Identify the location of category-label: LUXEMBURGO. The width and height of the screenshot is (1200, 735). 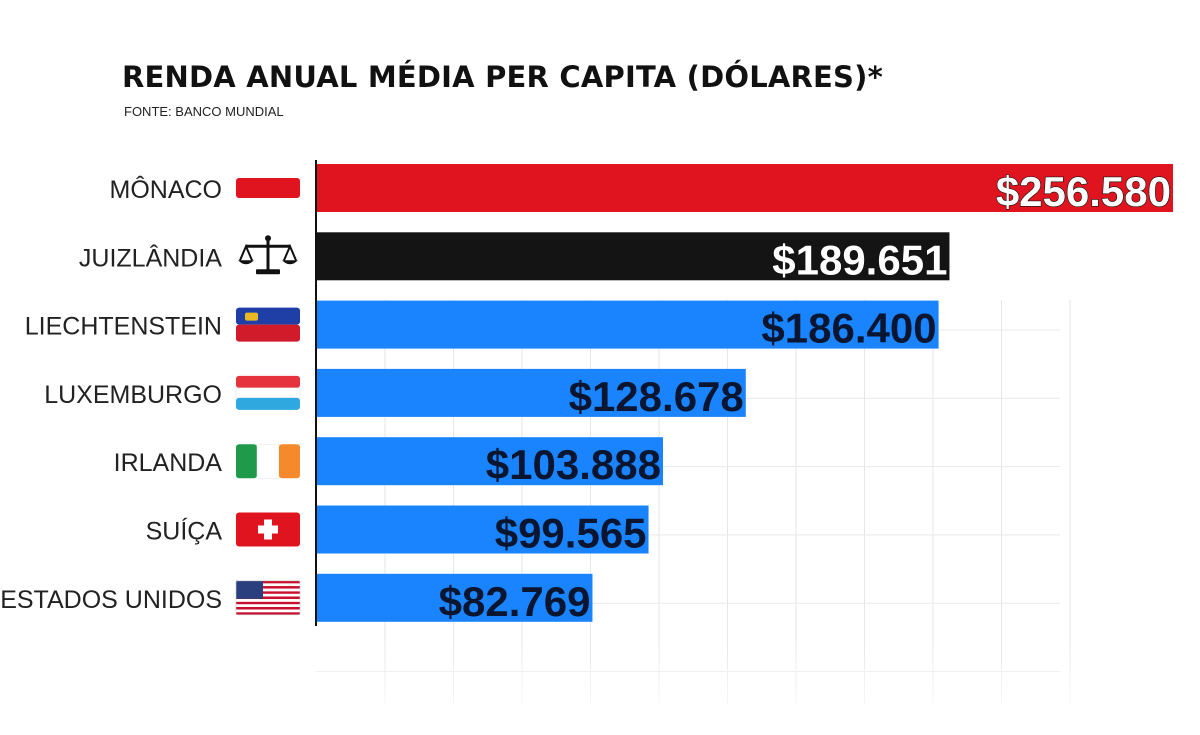
(133, 395).